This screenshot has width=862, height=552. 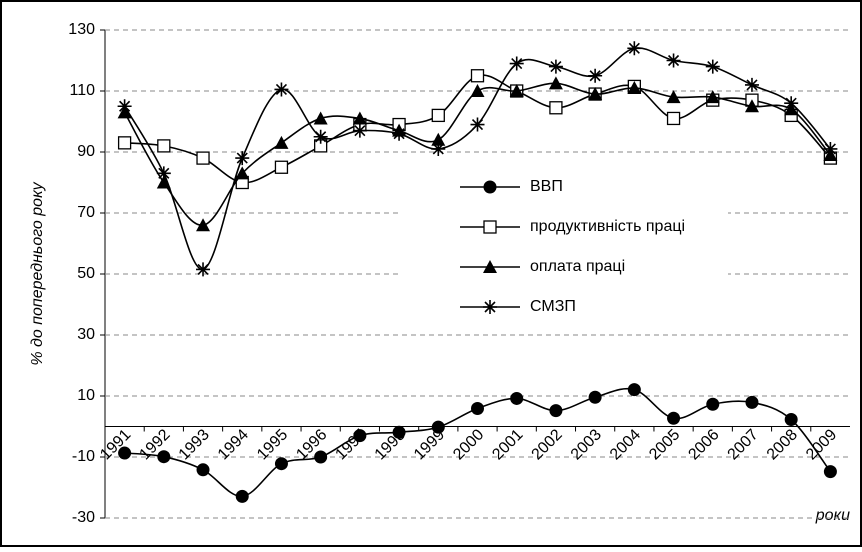 I want to click on legend-label: СМЗП, so click(x=553, y=306).